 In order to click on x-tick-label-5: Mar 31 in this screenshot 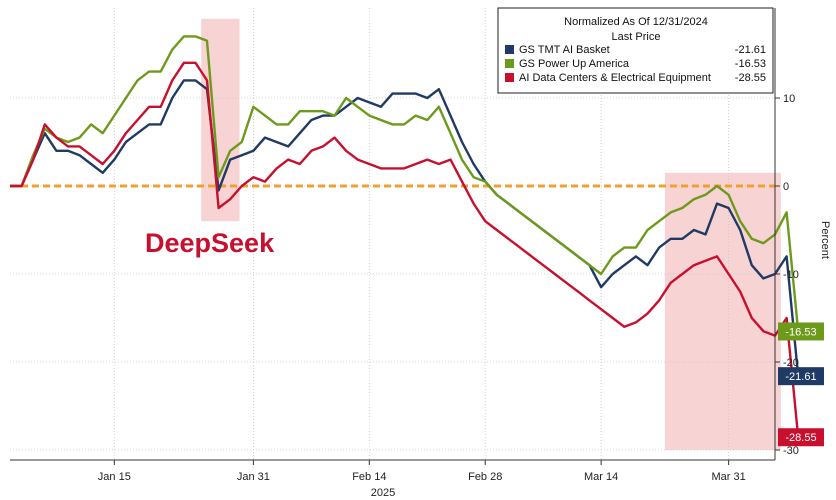, I will do `click(729, 477)`.